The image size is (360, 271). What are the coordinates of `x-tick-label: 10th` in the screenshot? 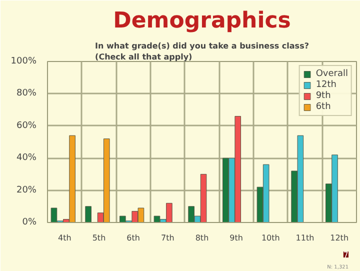 It's located at (270, 238).